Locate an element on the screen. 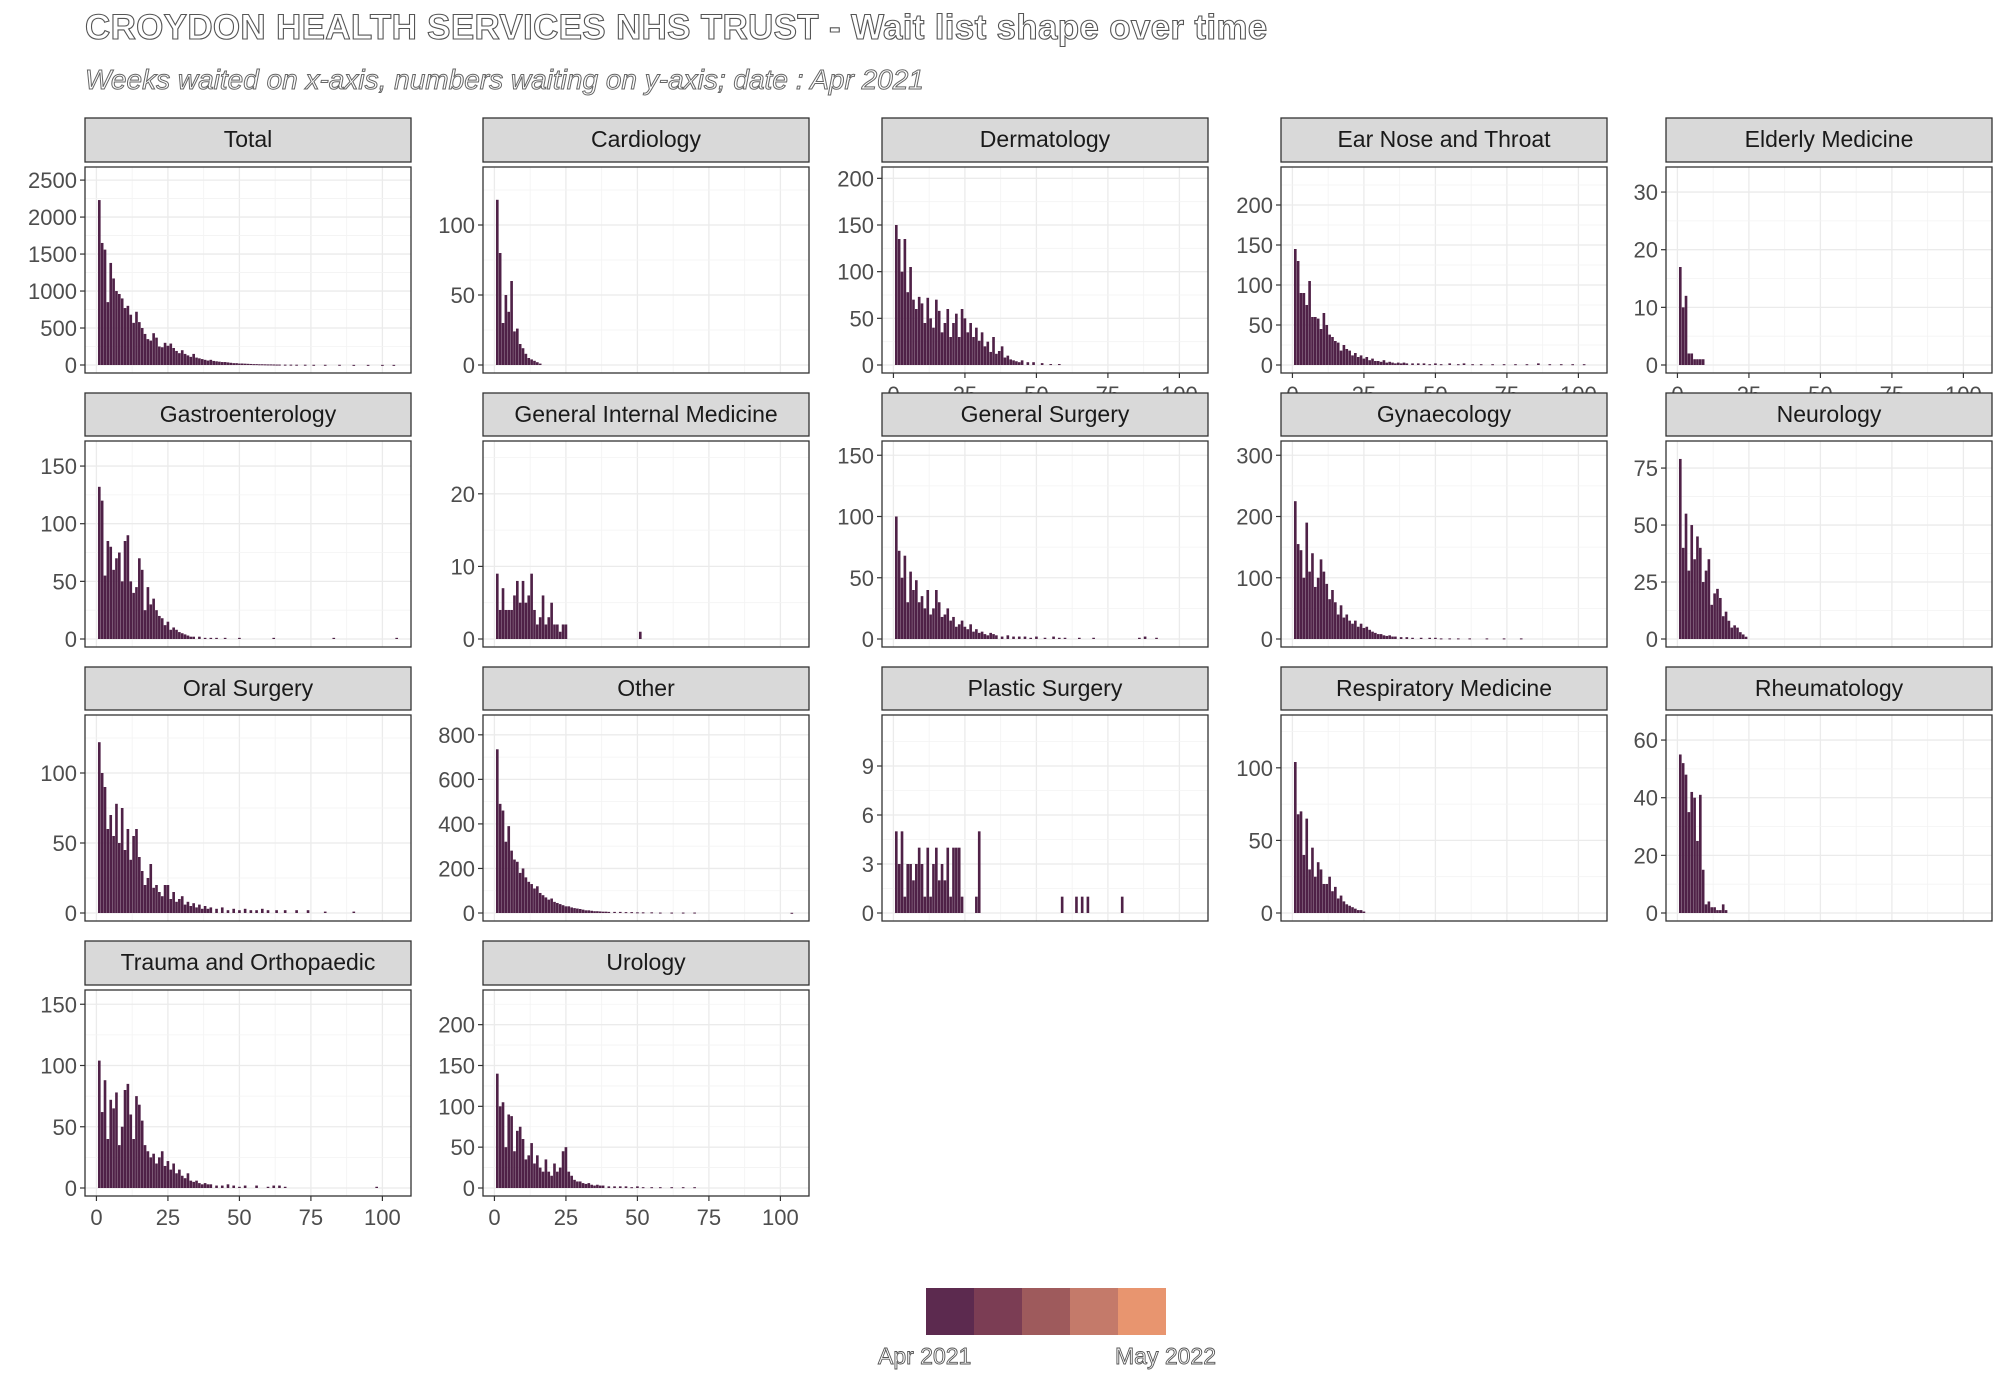 The height and width of the screenshot is (1400, 2000). x-tick-label: 75 is located at coordinates (709, 1217).